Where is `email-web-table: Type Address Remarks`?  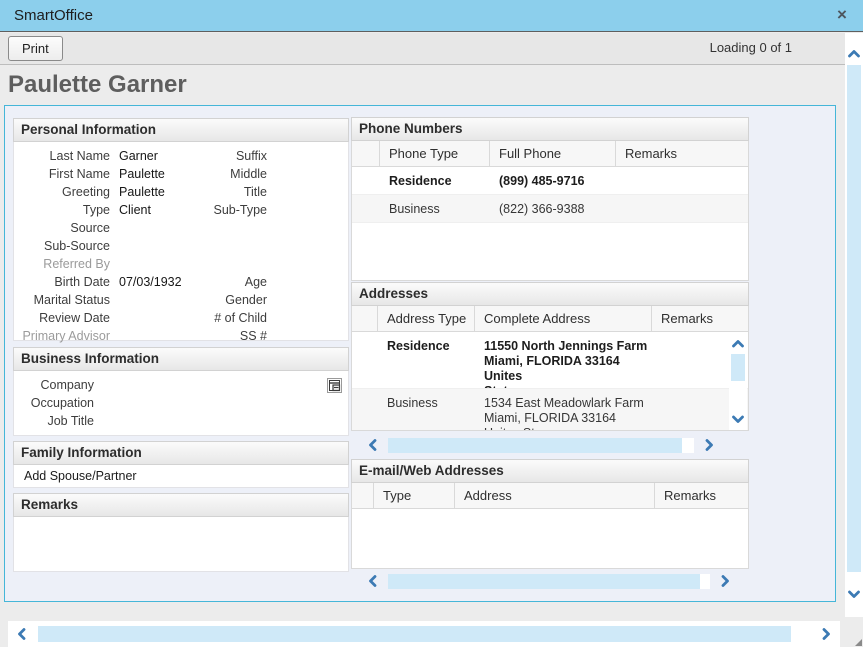 email-web-table: Type Address Remarks is located at coordinates (550, 526).